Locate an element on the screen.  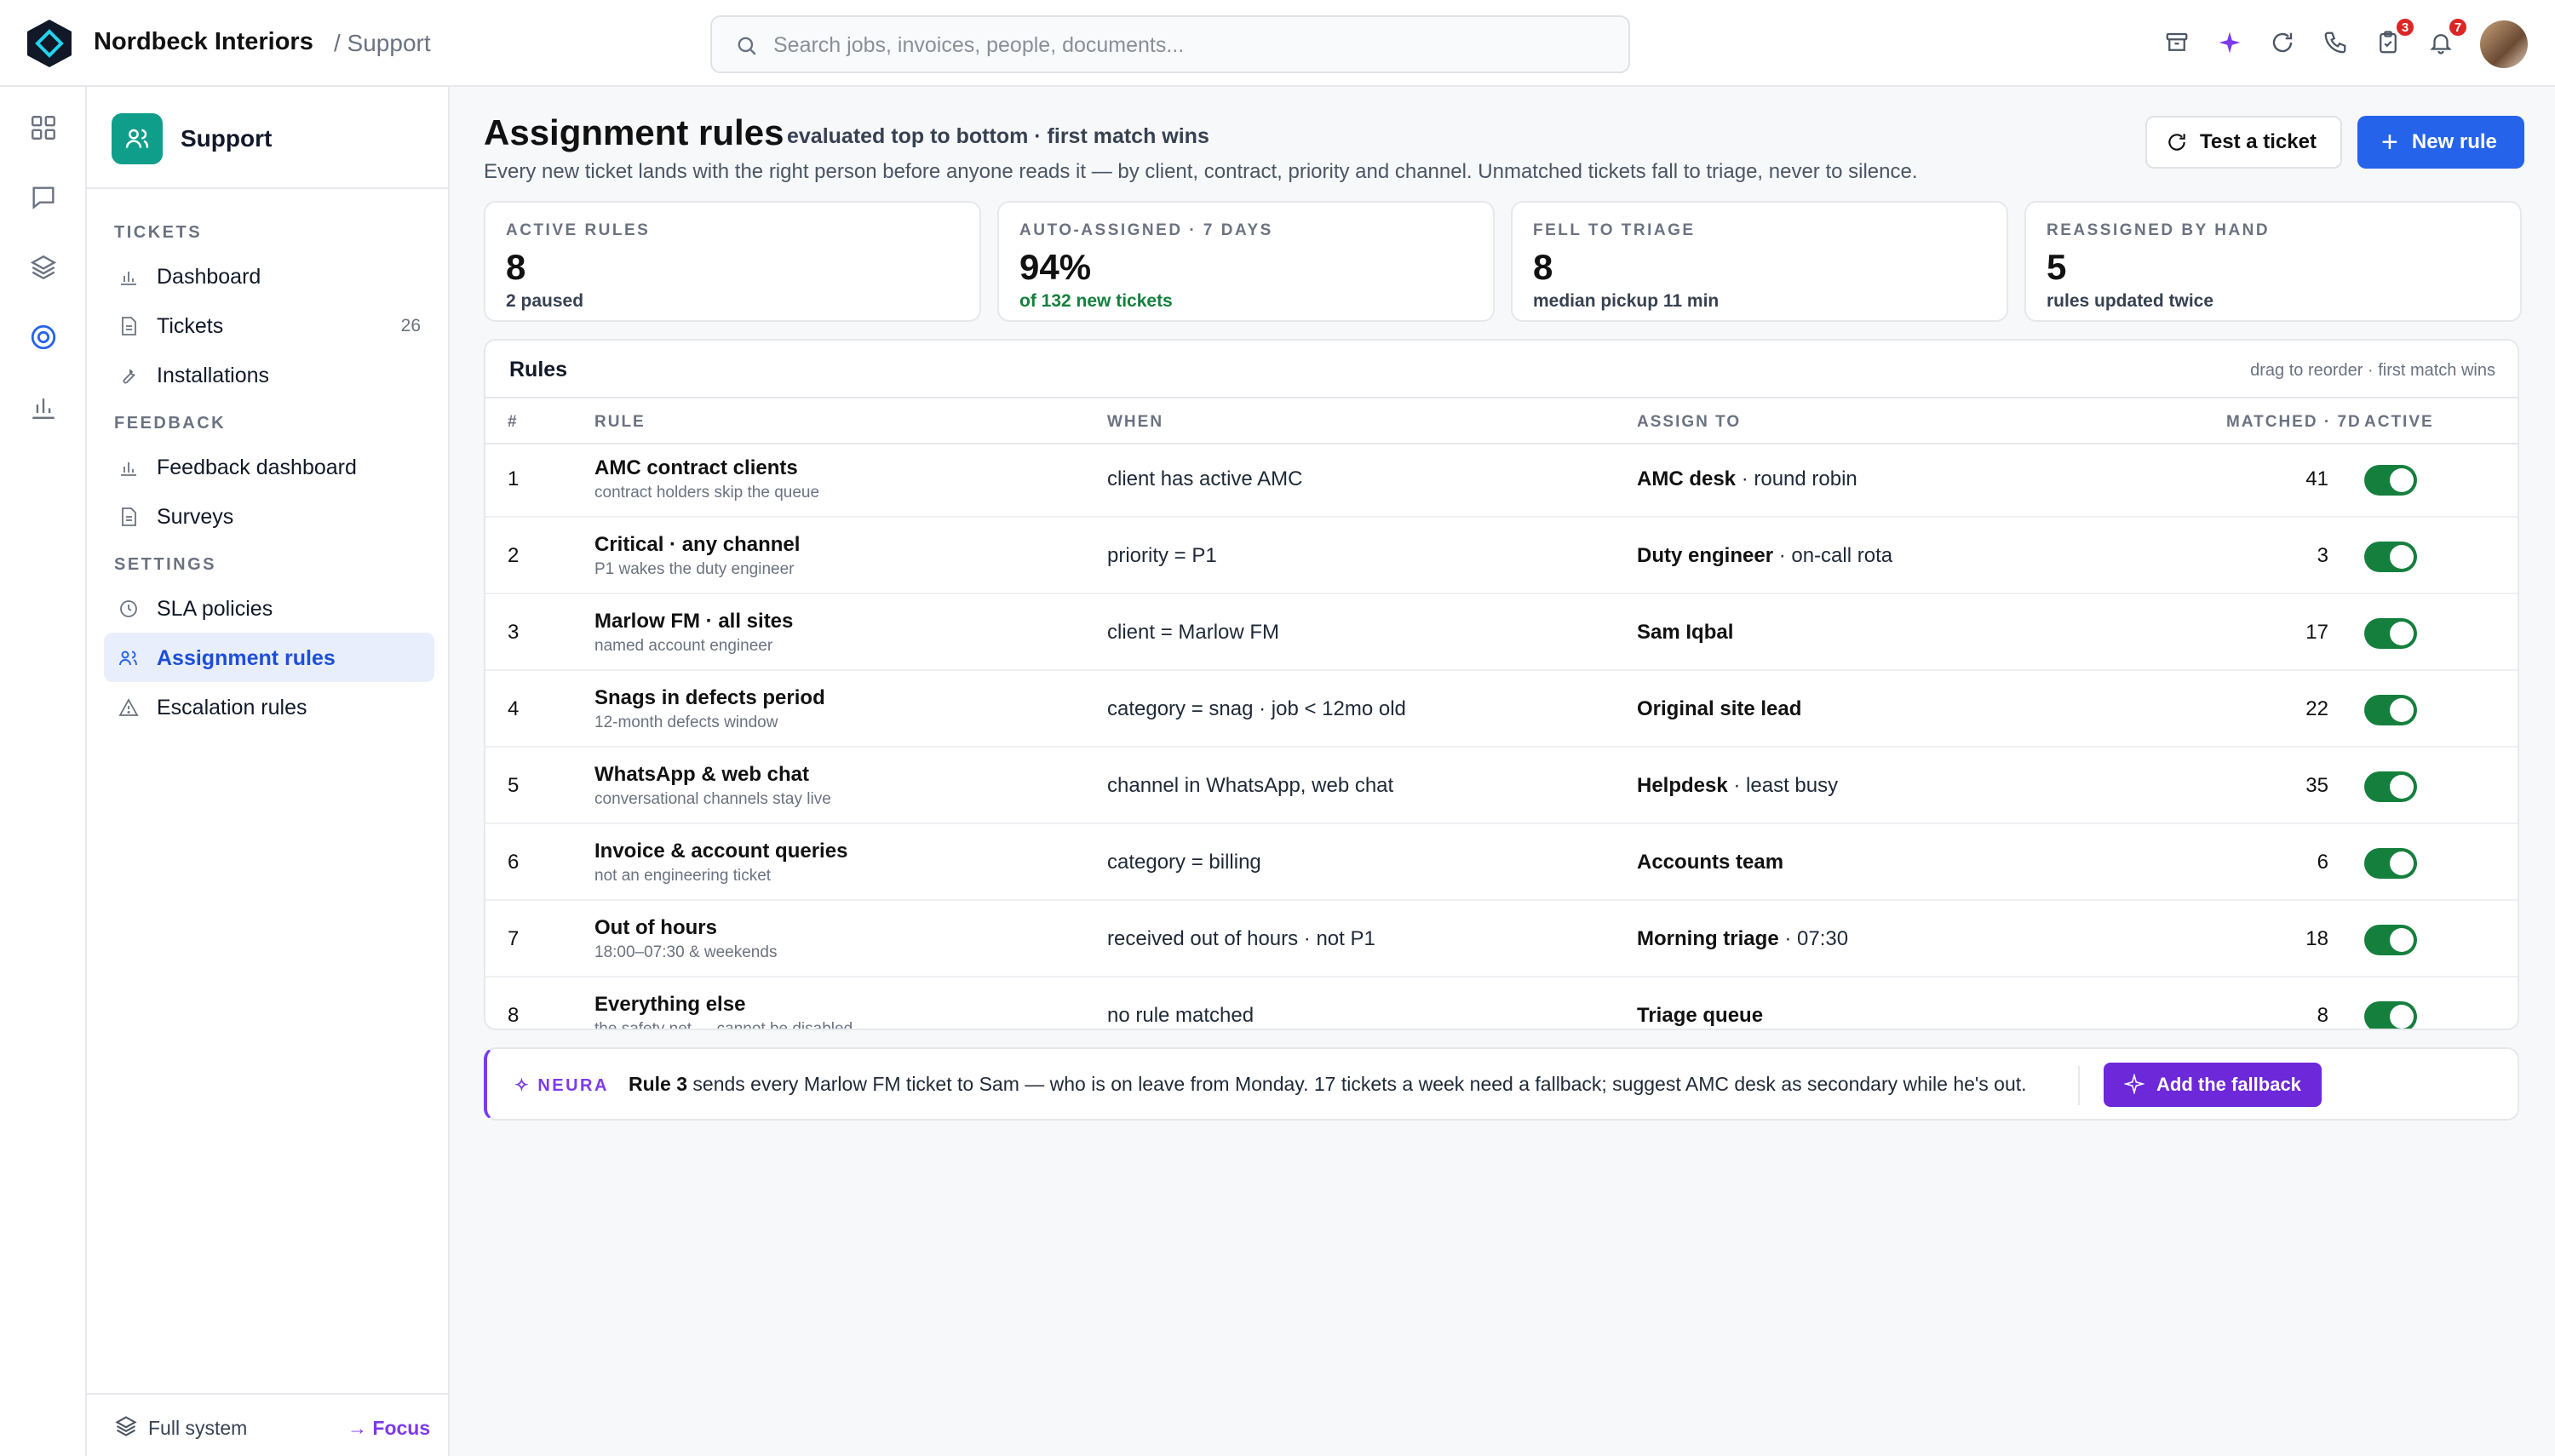
rule-name: Out of hours is located at coordinates (655, 928).